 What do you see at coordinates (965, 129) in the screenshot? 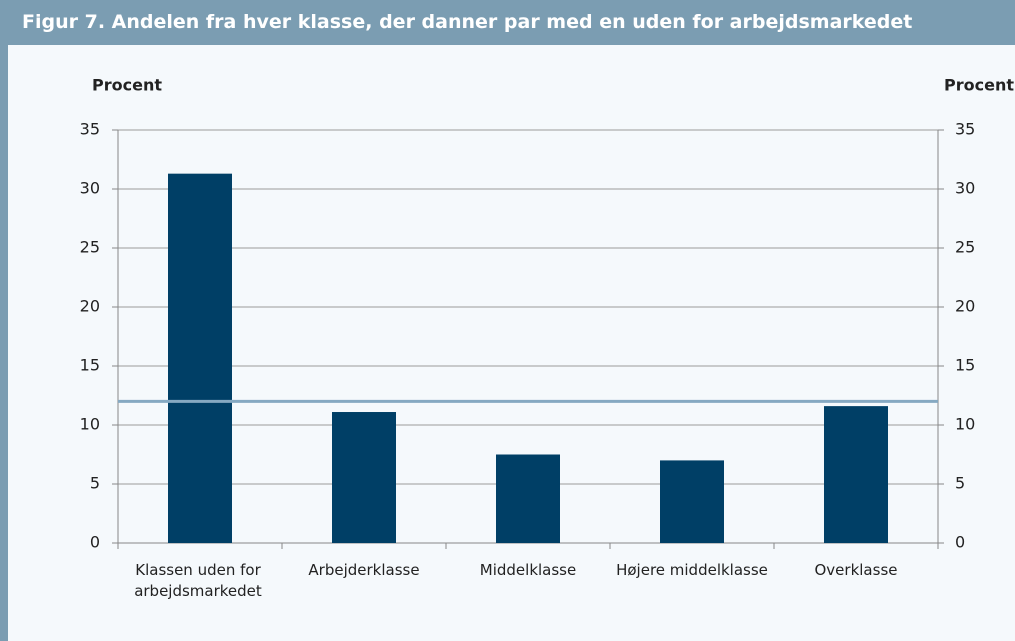
I see `y2-tick-label: 35` at bounding box center [965, 129].